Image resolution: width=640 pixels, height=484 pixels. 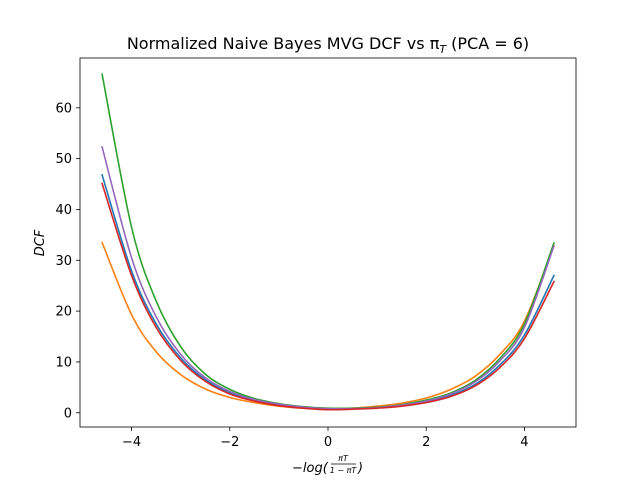 I want to click on x-tick-label: 4, so click(x=524, y=442).